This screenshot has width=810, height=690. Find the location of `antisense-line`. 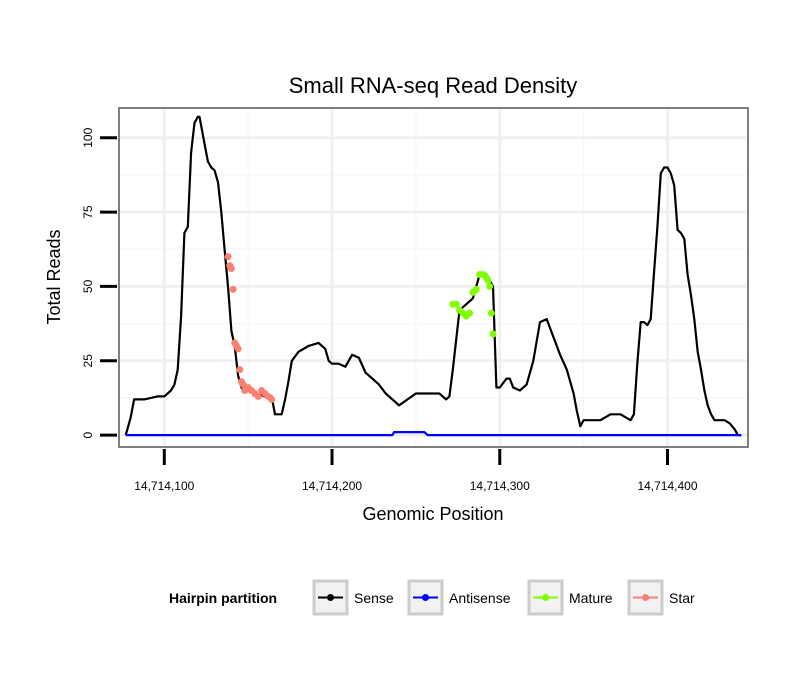

antisense-line is located at coordinates (433, 434).